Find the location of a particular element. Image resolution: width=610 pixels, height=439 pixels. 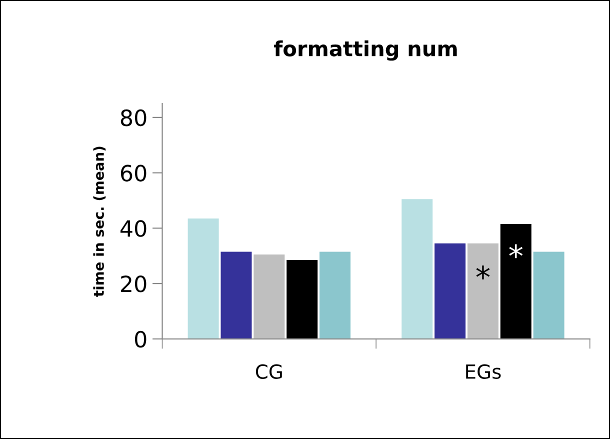

x-tick-label: EGs is located at coordinates (483, 371).